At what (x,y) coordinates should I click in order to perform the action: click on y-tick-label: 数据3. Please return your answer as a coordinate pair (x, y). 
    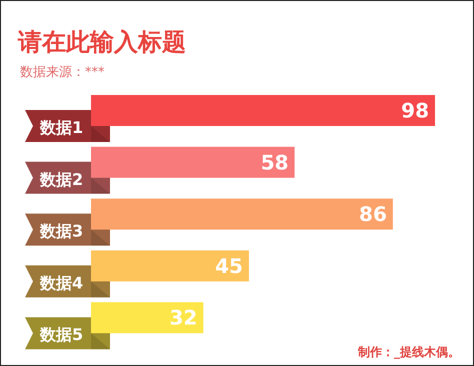
    Looking at the image, I should click on (61, 231).